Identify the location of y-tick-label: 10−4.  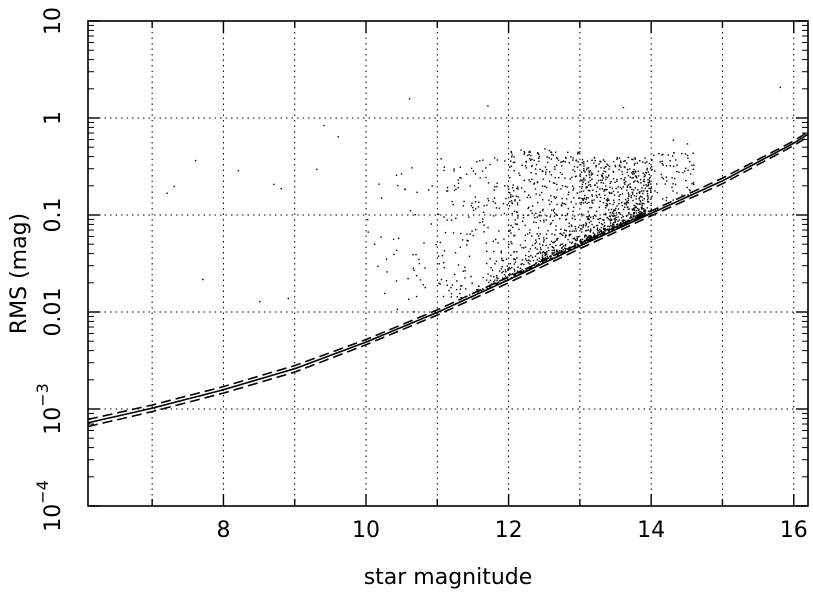
(49, 506).